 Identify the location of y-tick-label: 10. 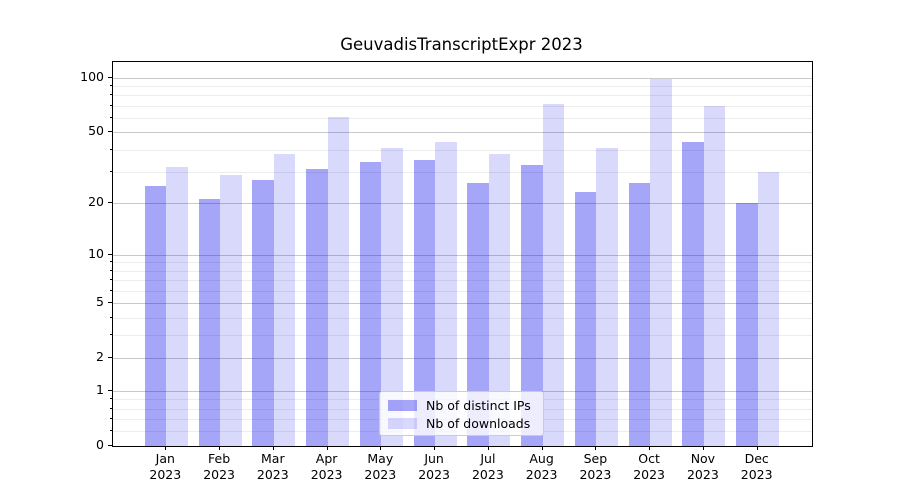
(96, 253).